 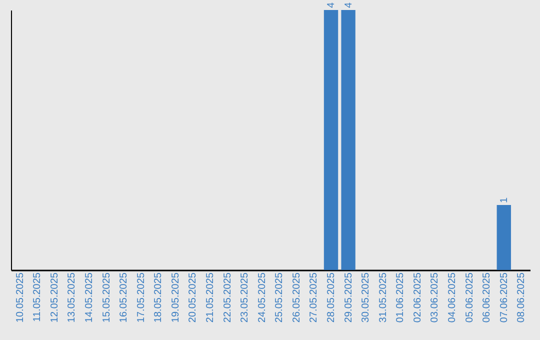 What do you see at coordinates (89, 297) in the screenshot?
I see `x-tick-label: 14.05.2025` at bounding box center [89, 297].